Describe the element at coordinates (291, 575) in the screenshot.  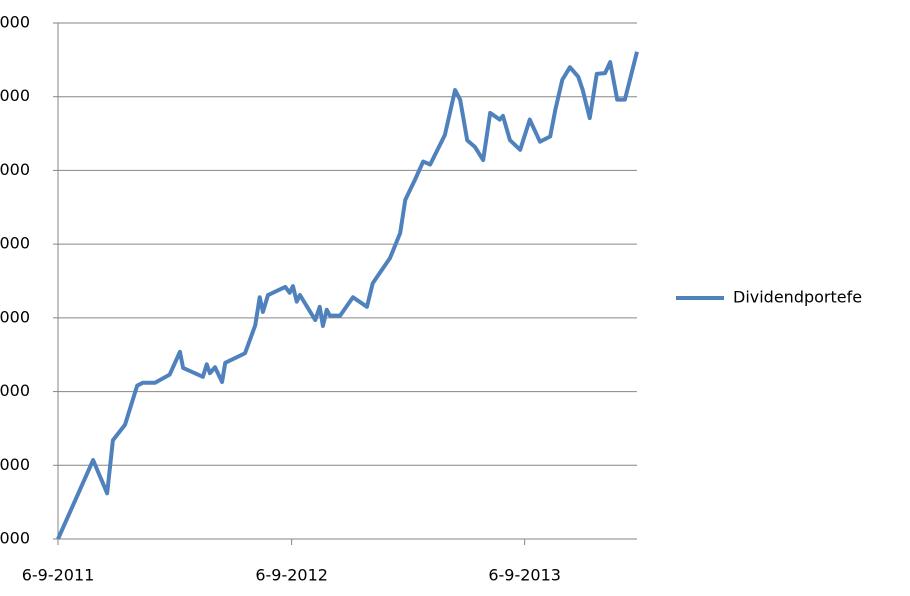
I see `x-tick-label: 6-9-2012` at that location.